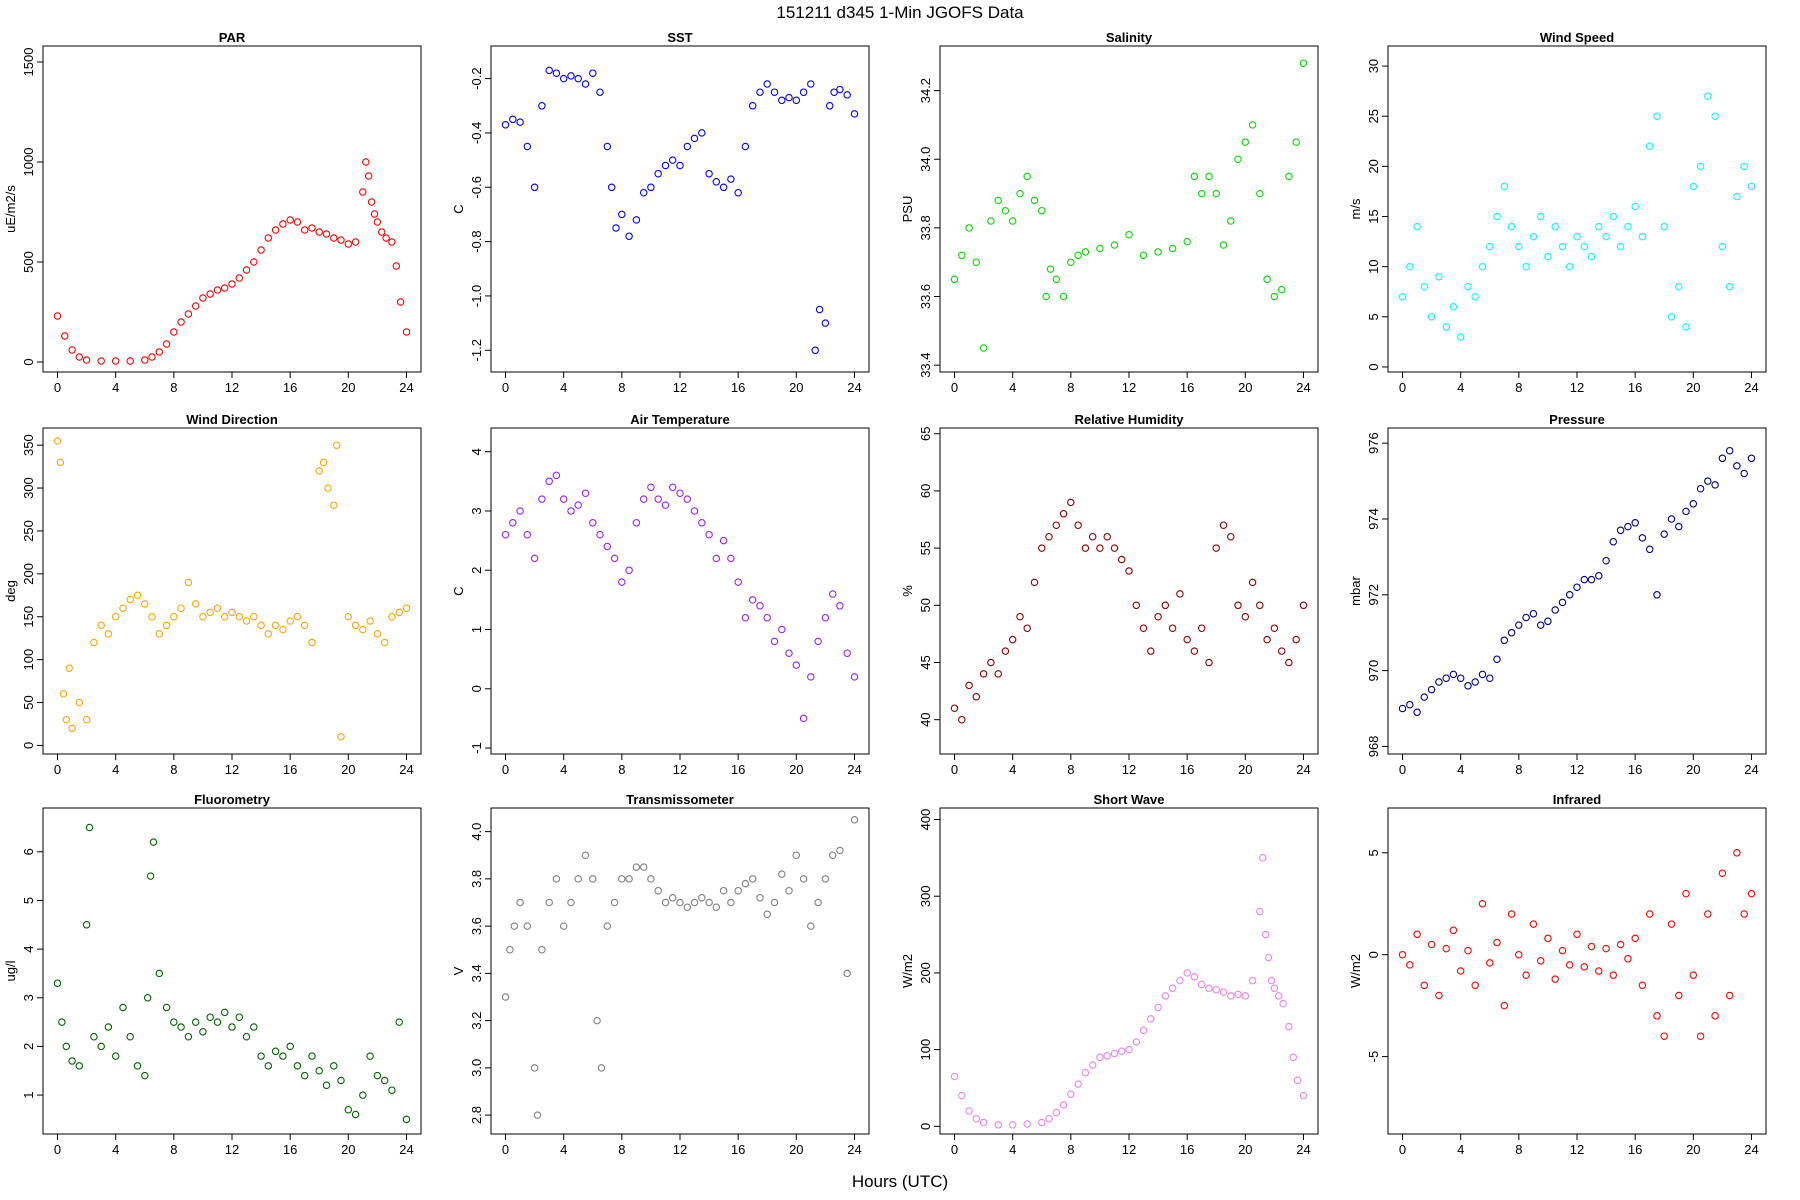 Image resolution: width=1800 pixels, height=1200 pixels. Describe the element at coordinates (28, 900) in the screenshot. I see `y-tick-label: 5` at that location.